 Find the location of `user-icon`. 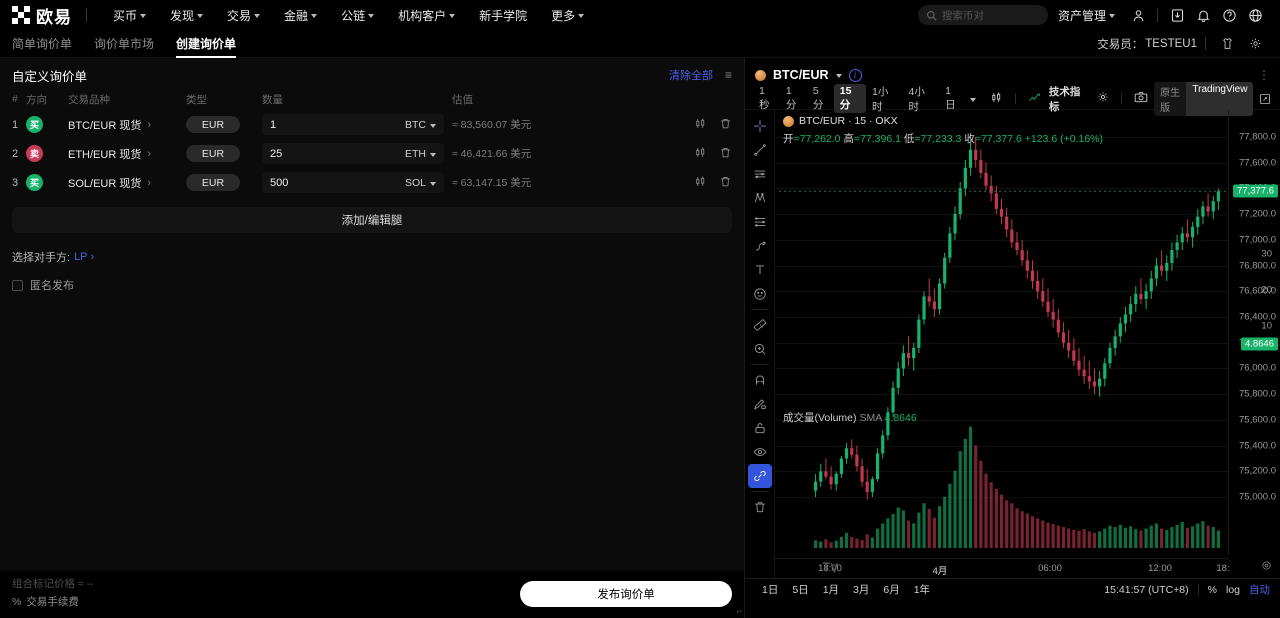

user-icon is located at coordinates (1138, 15).